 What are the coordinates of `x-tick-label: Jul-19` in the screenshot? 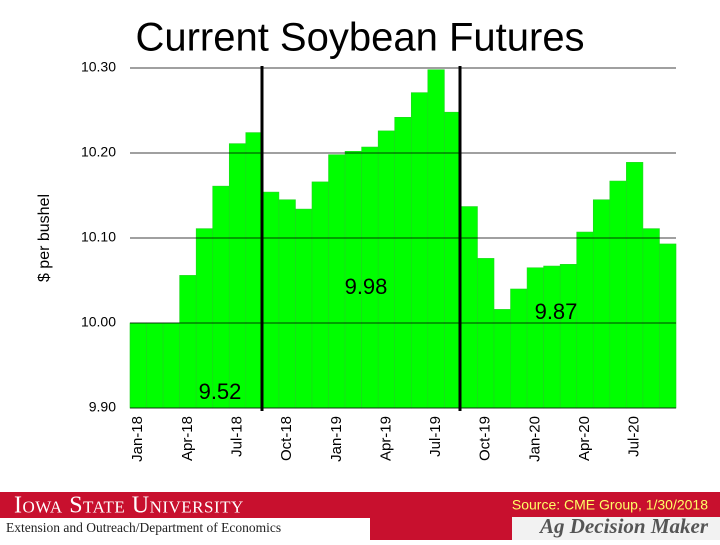 It's located at (435, 436).